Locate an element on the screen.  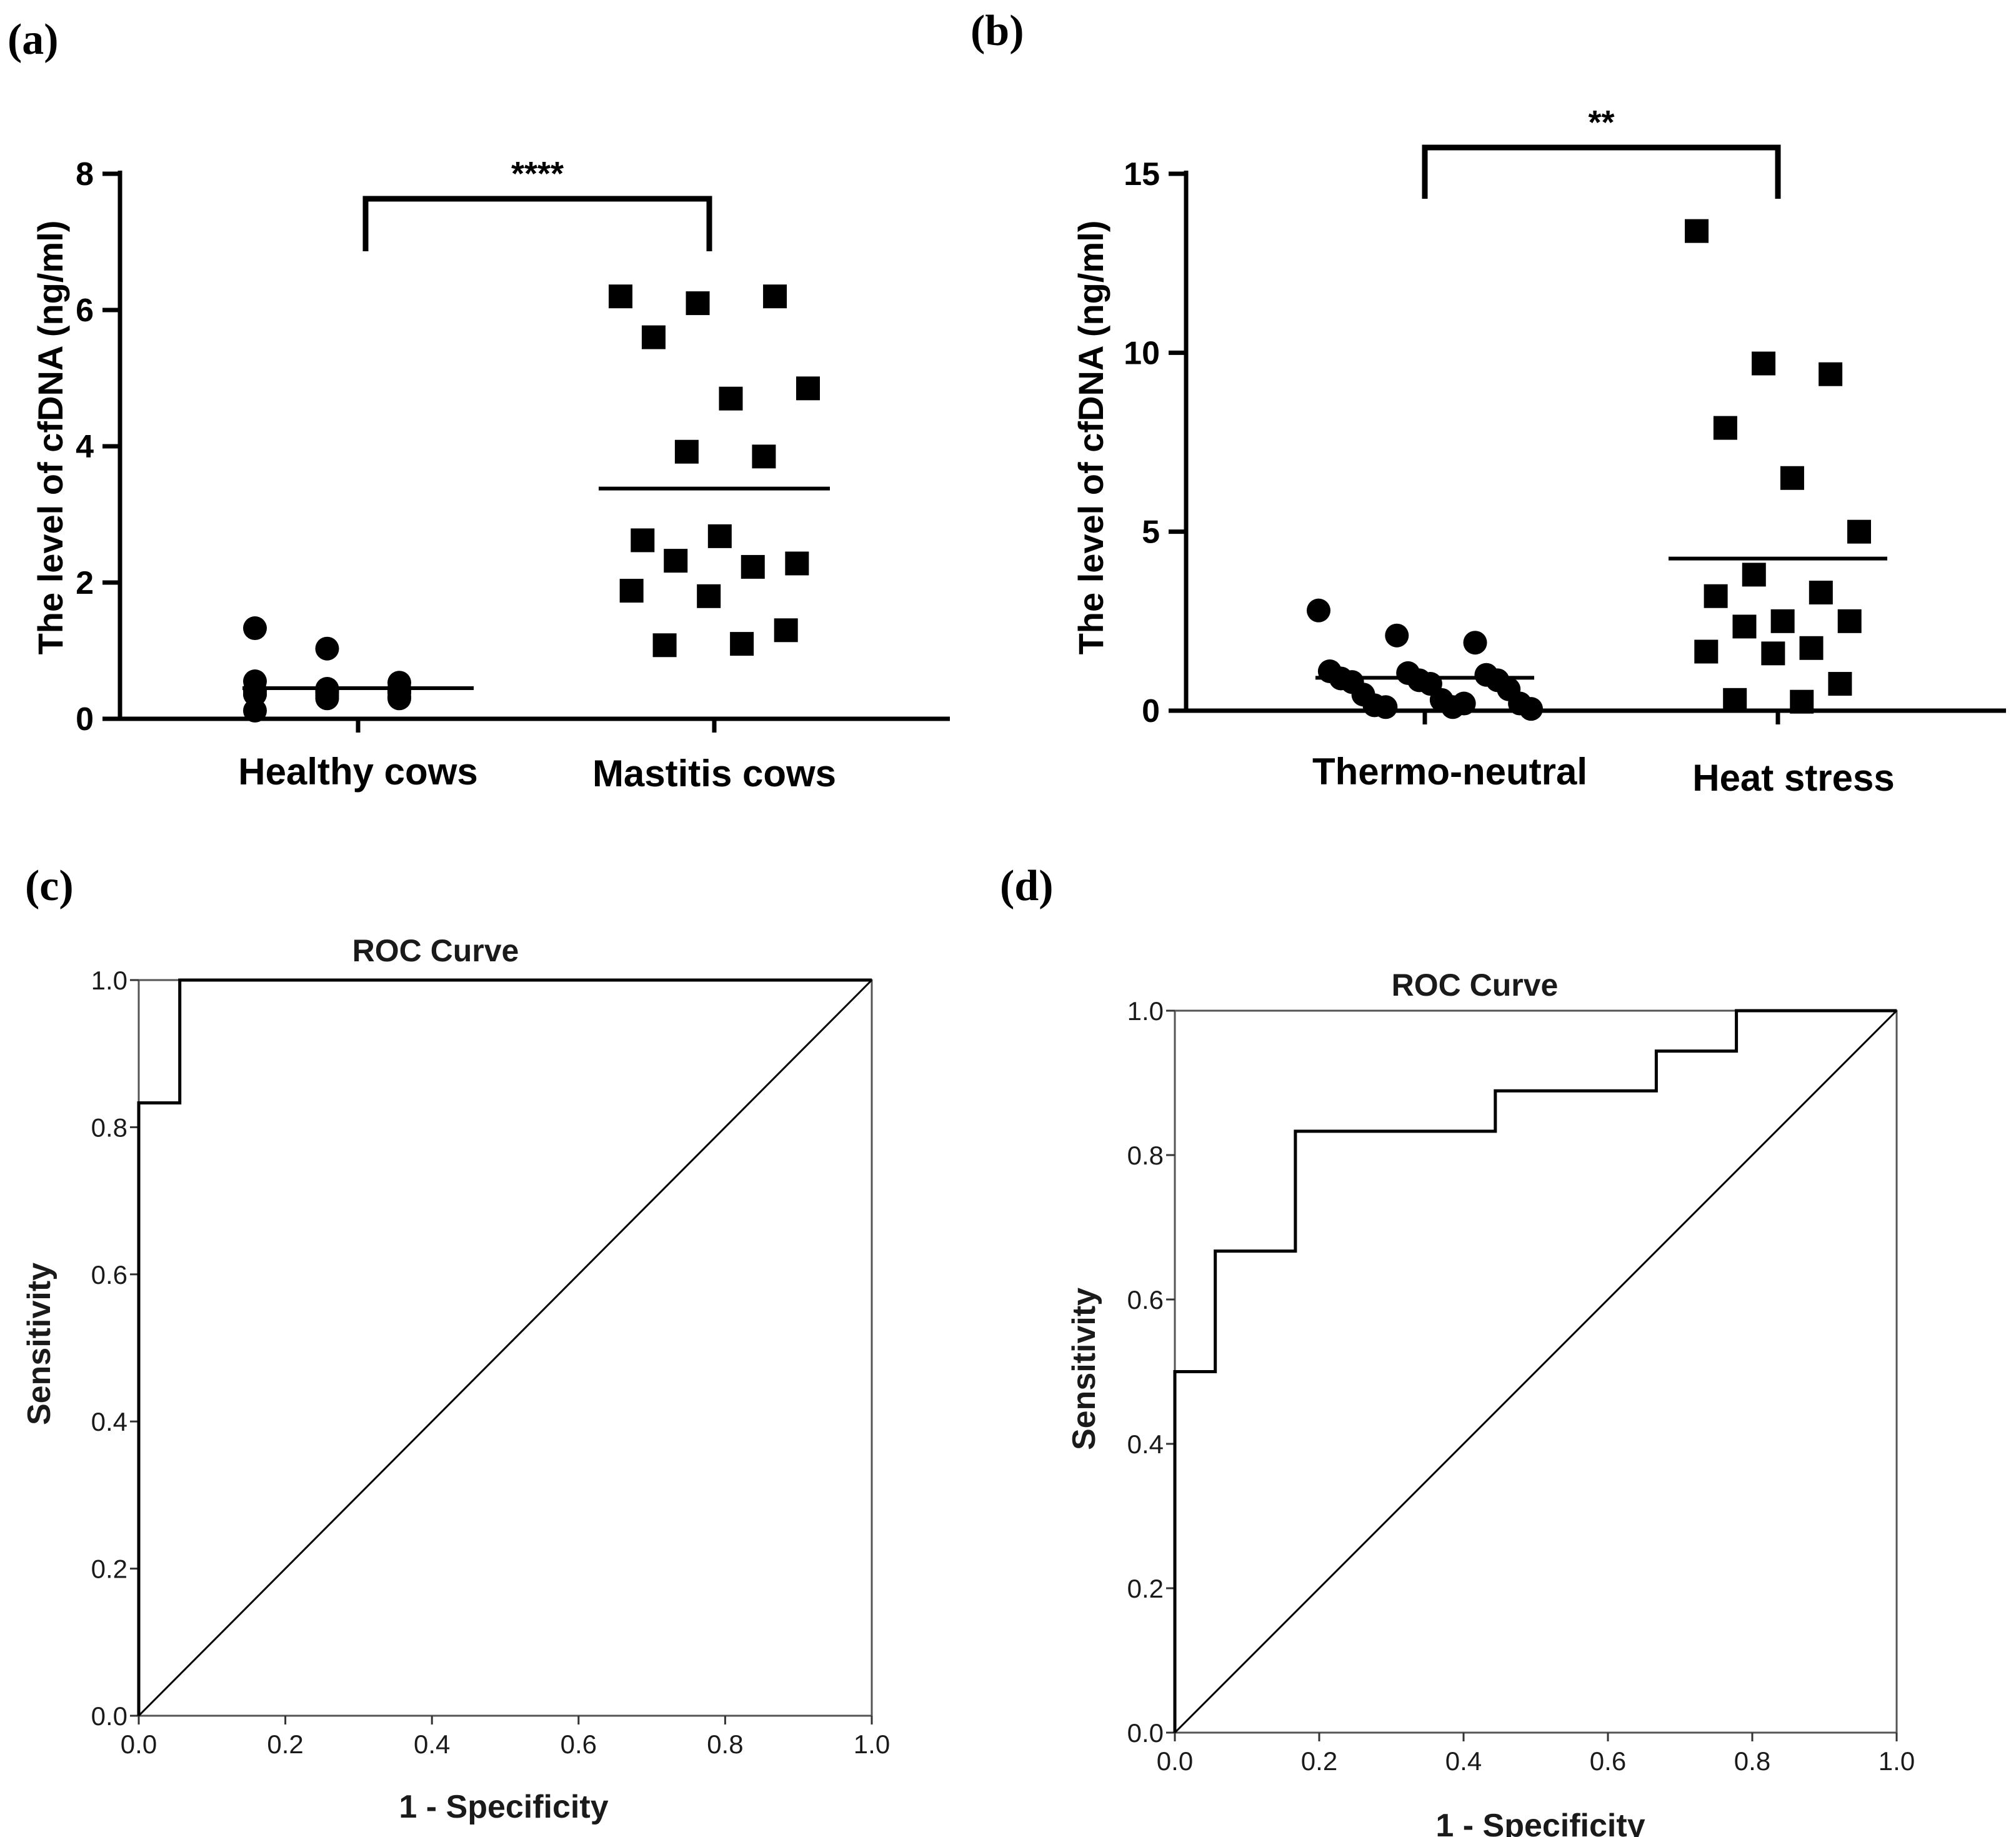
panel-d-y-tick-label: 0.4 is located at coordinates (1145, 1444).